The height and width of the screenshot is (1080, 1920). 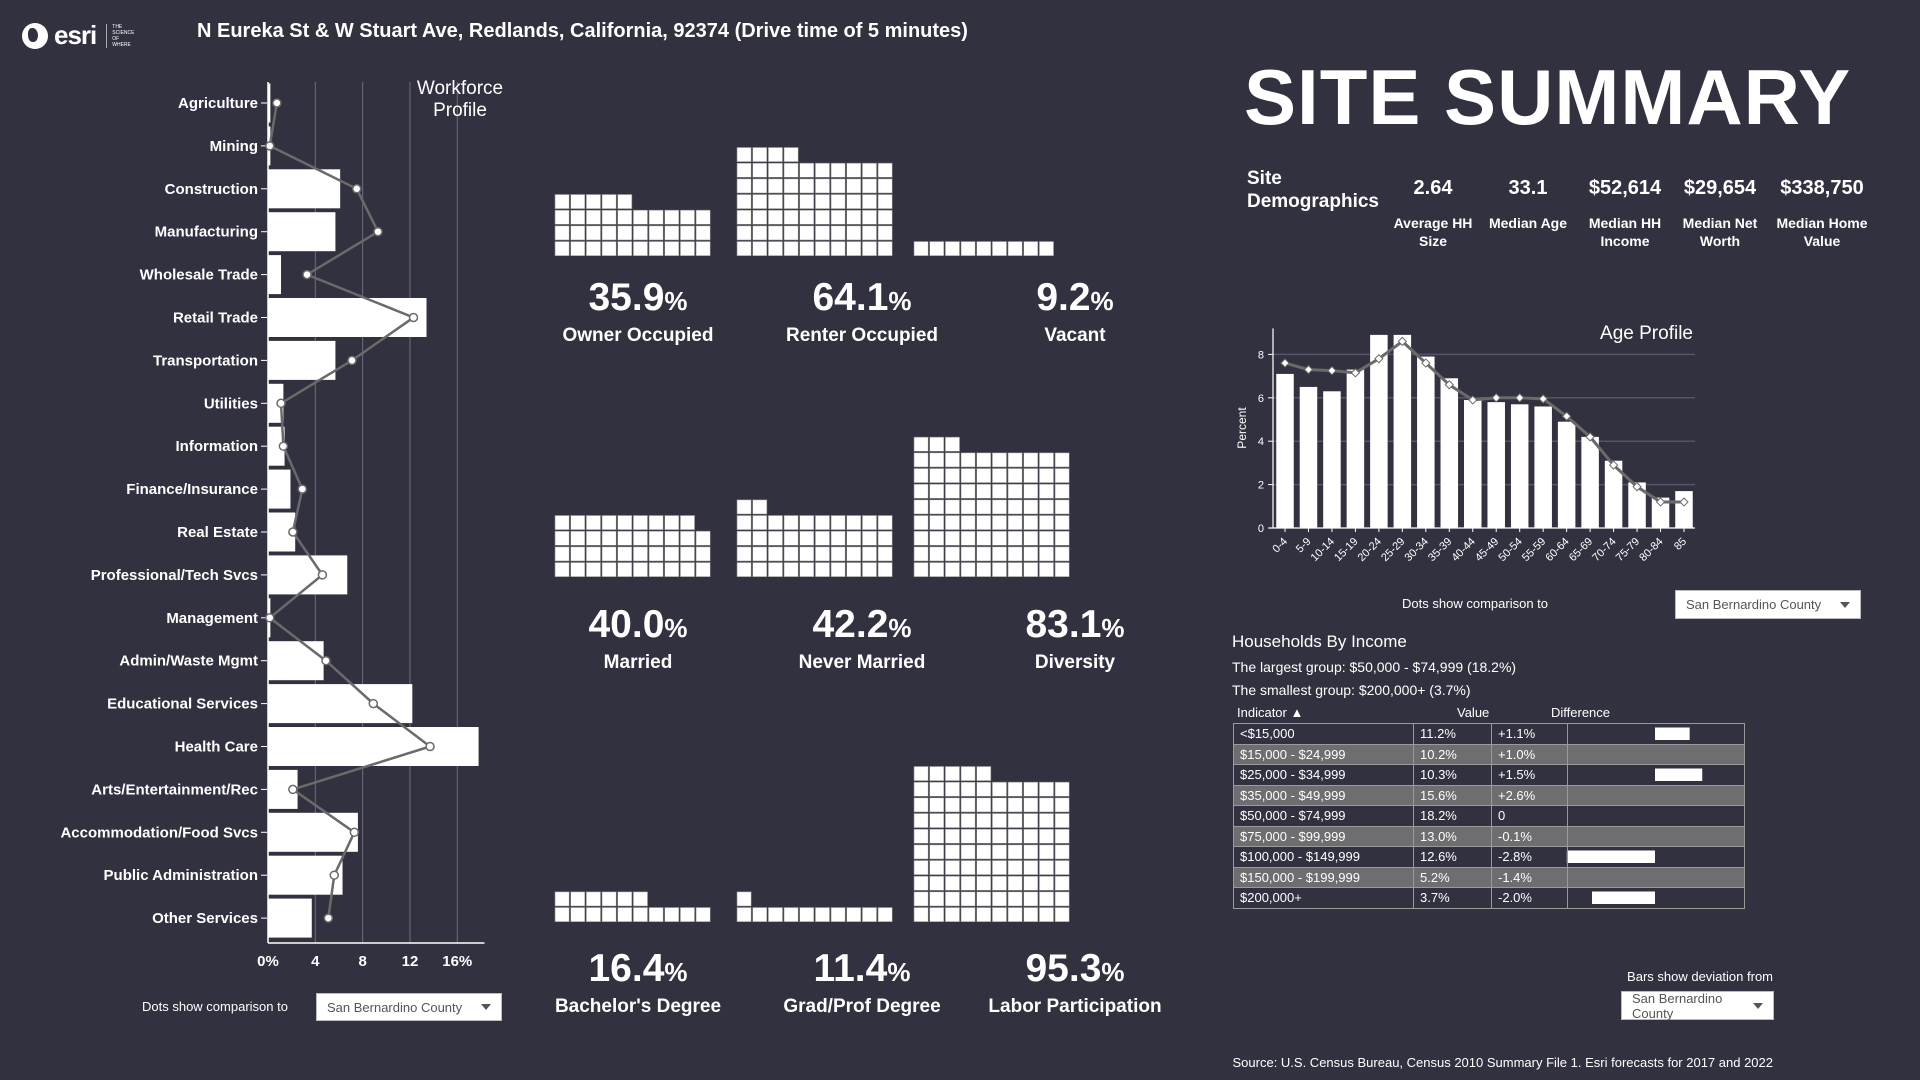 What do you see at coordinates (900, 301) in the screenshot?
I see `metric-unit: %` at bounding box center [900, 301].